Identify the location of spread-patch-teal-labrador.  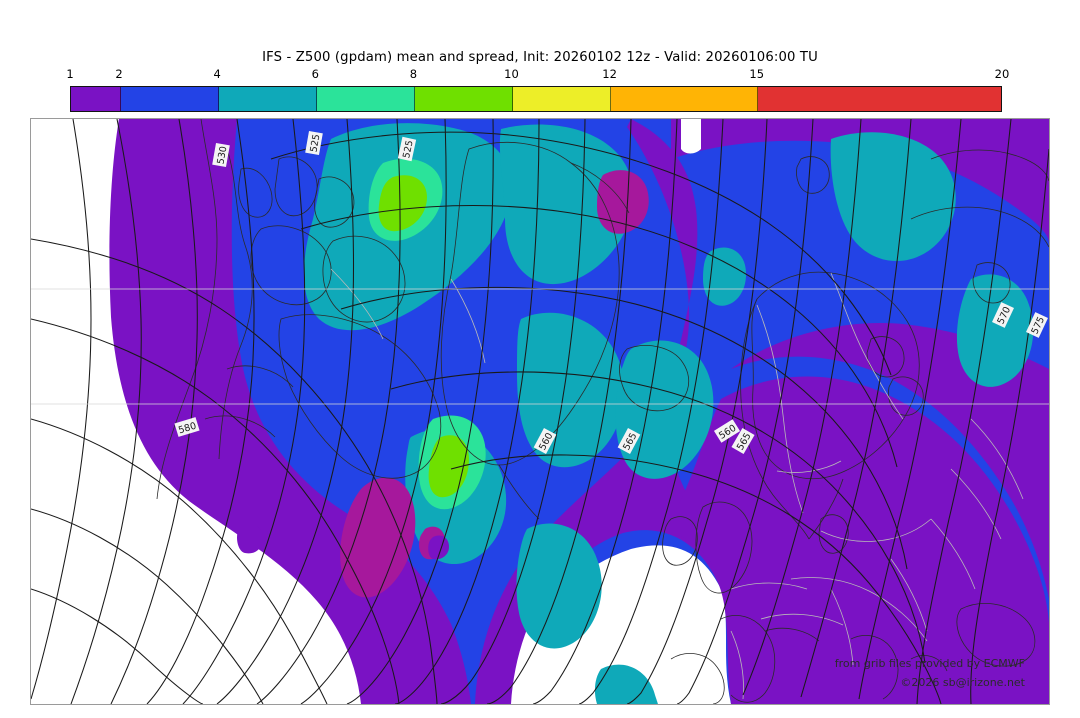
(664, 409).